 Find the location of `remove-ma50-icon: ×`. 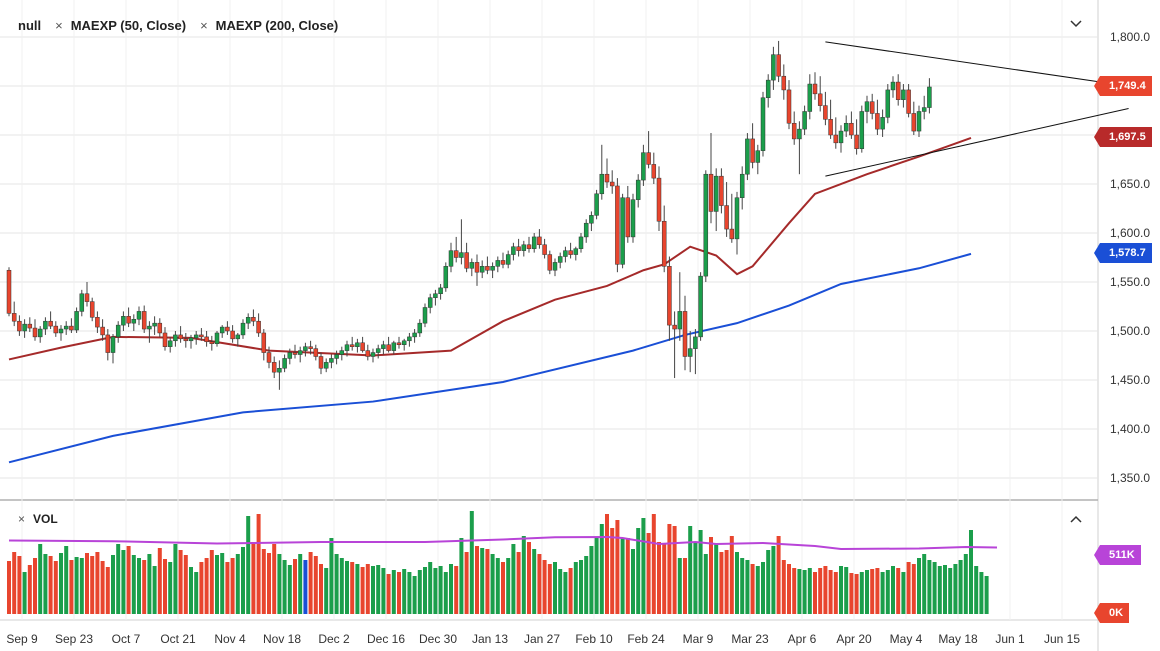

remove-ma50-icon: × is located at coordinates (59, 25).